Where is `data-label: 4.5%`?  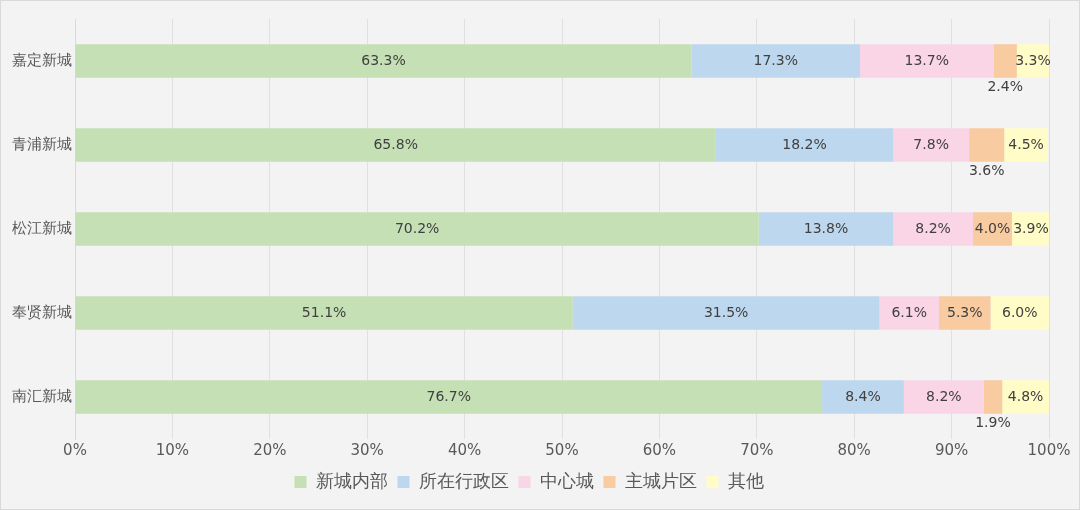 data-label: 4.5% is located at coordinates (1026, 143).